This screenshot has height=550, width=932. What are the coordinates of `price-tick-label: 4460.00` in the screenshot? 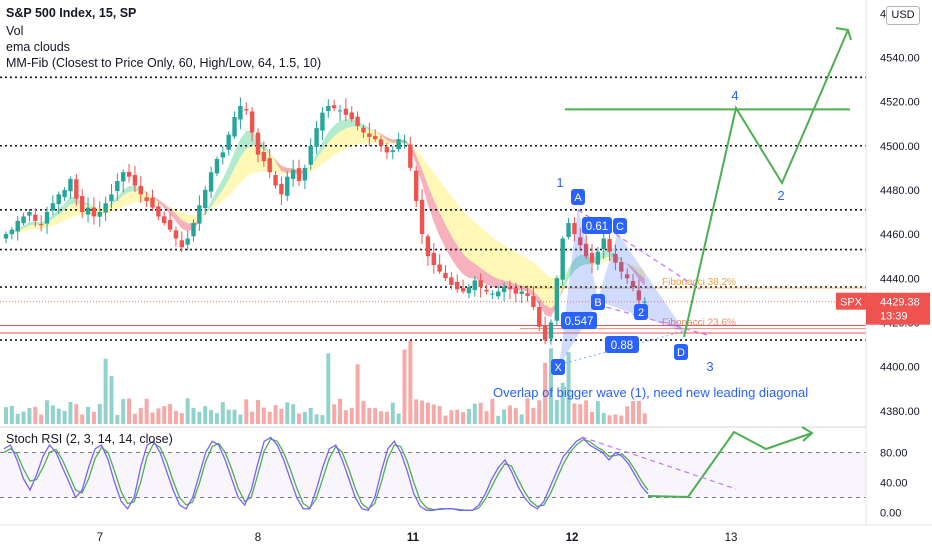 It's located at (900, 235).